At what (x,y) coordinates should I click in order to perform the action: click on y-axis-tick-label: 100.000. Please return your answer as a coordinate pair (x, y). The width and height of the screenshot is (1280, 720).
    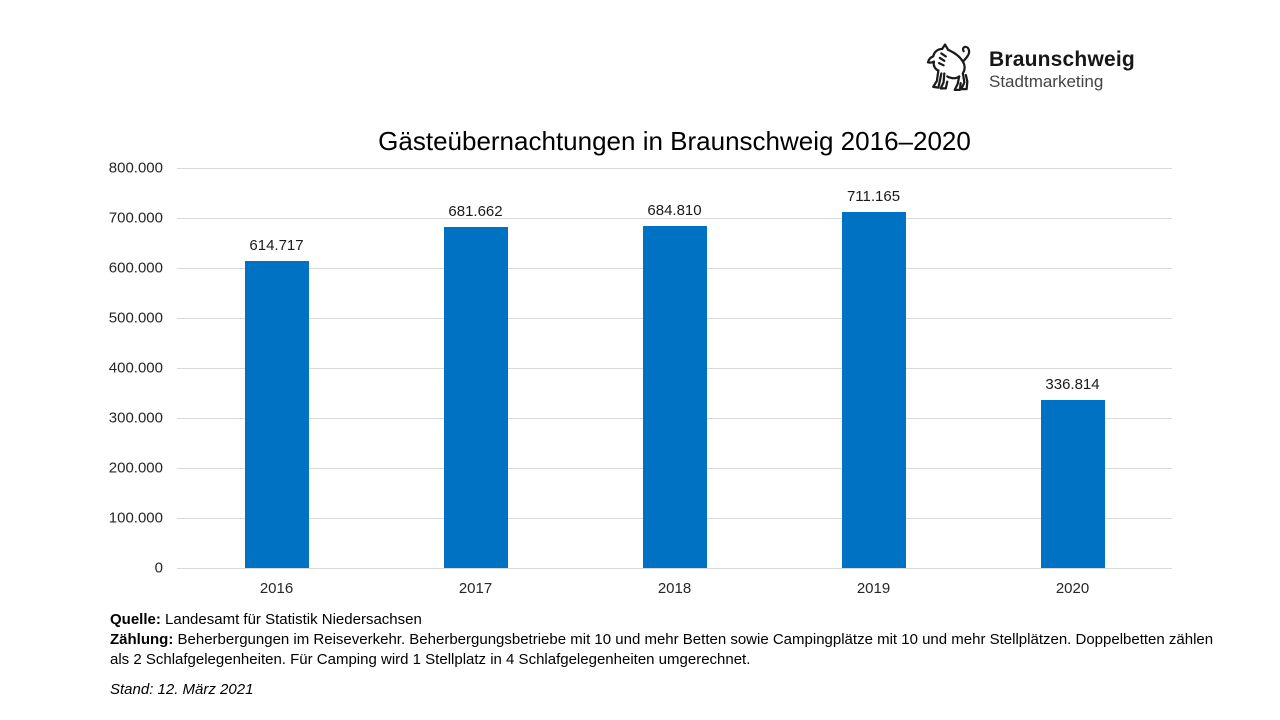
    Looking at the image, I should click on (135, 518).